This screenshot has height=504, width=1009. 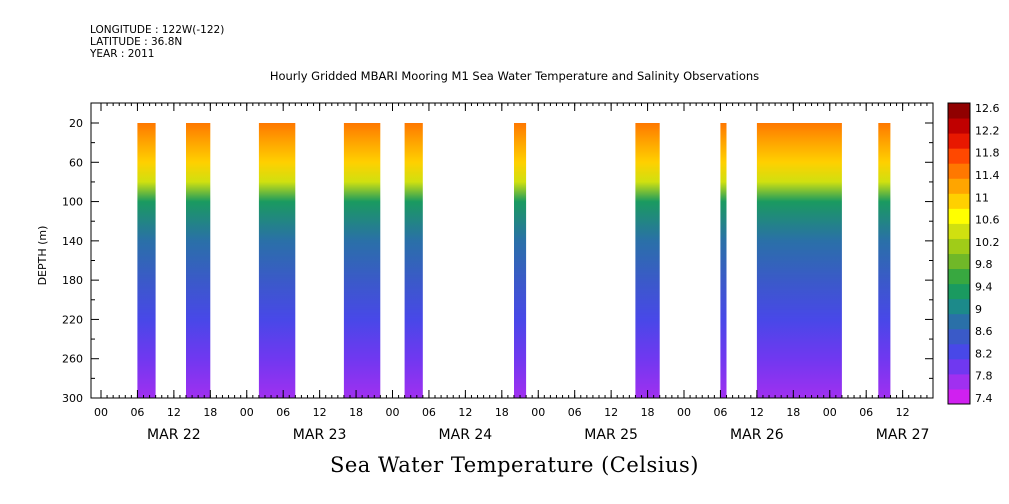 What do you see at coordinates (42, 256) in the screenshot?
I see `y-axis-label: DEPTH (m)` at bounding box center [42, 256].